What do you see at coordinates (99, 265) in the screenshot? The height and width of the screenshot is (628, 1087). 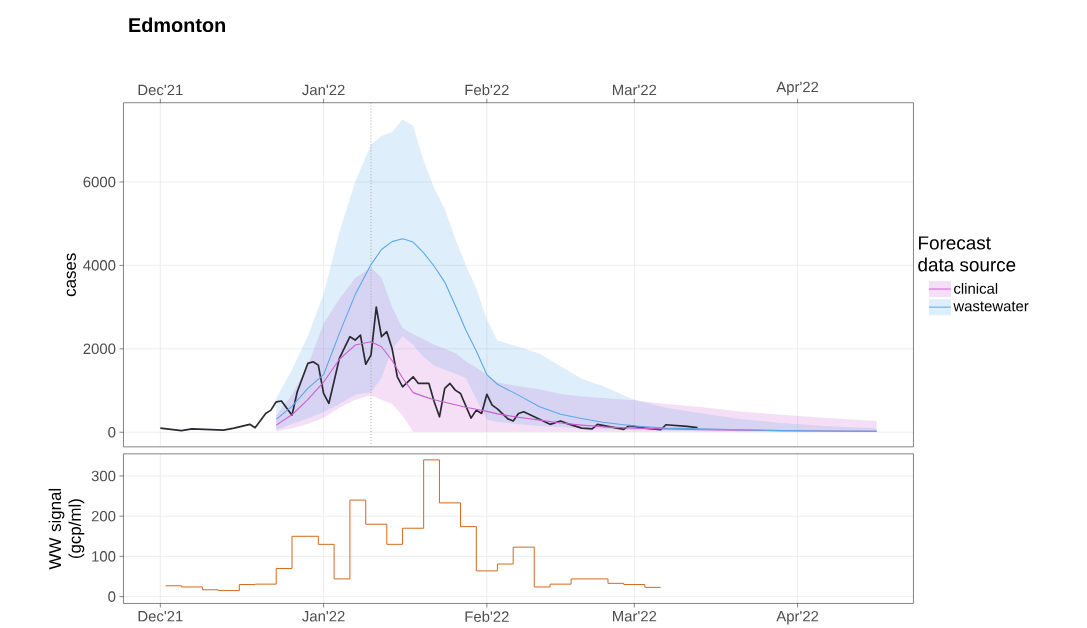 I see `y-tick-label: 4000` at bounding box center [99, 265].